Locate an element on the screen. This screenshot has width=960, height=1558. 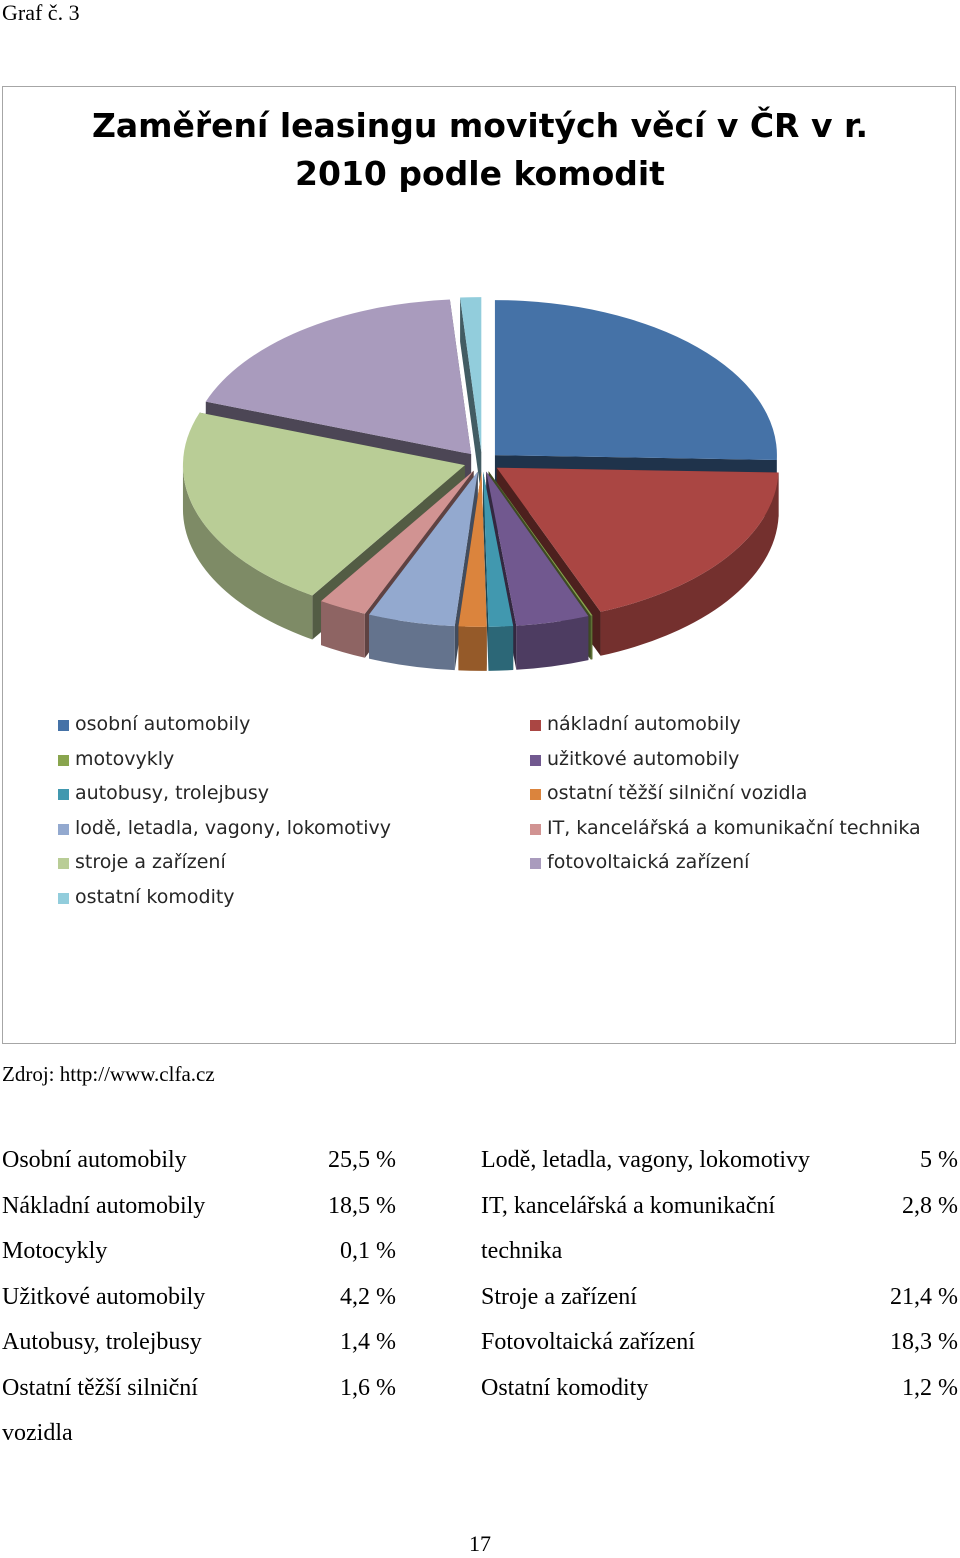
table-value: 25,5 % is located at coordinates (362, 1160).